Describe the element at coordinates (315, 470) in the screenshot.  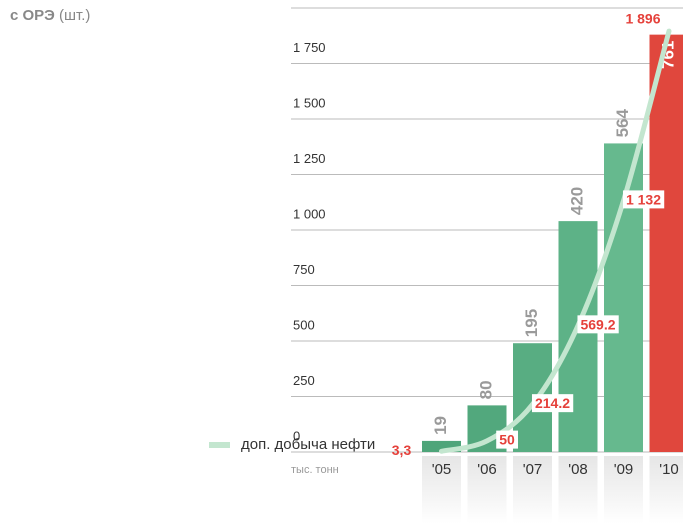
I see `x-axis-label: тыс. тонн` at that location.